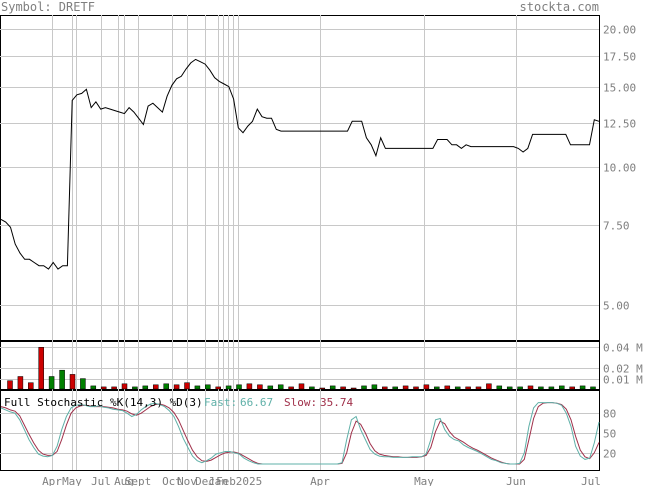 This screenshot has width=655, height=486. What do you see at coordinates (187, 480) in the screenshot?
I see `date-tick-label: Nov` at bounding box center [187, 480].